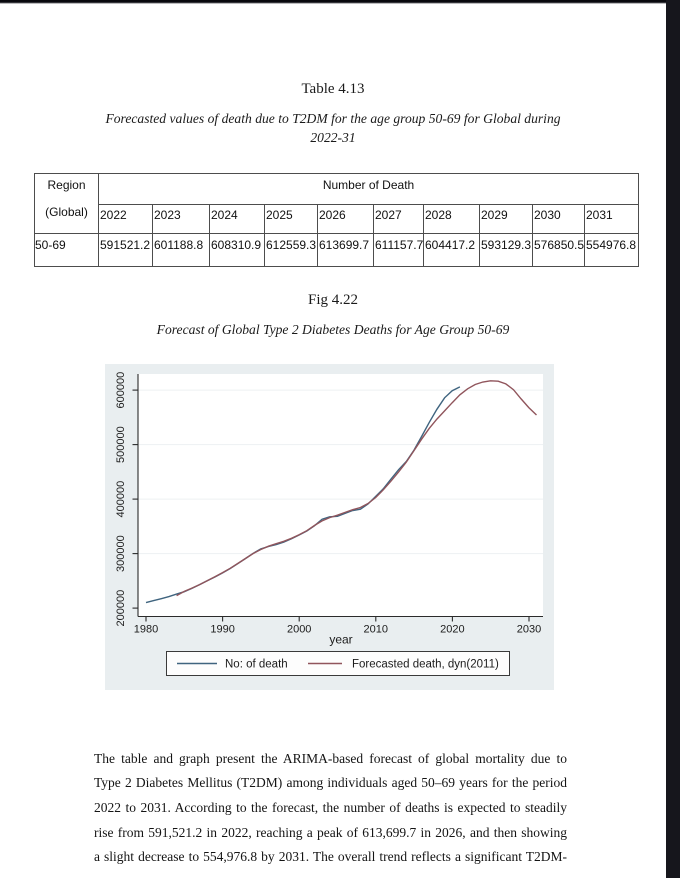  I want to click on svg-text: 2010, so click(376, 630).